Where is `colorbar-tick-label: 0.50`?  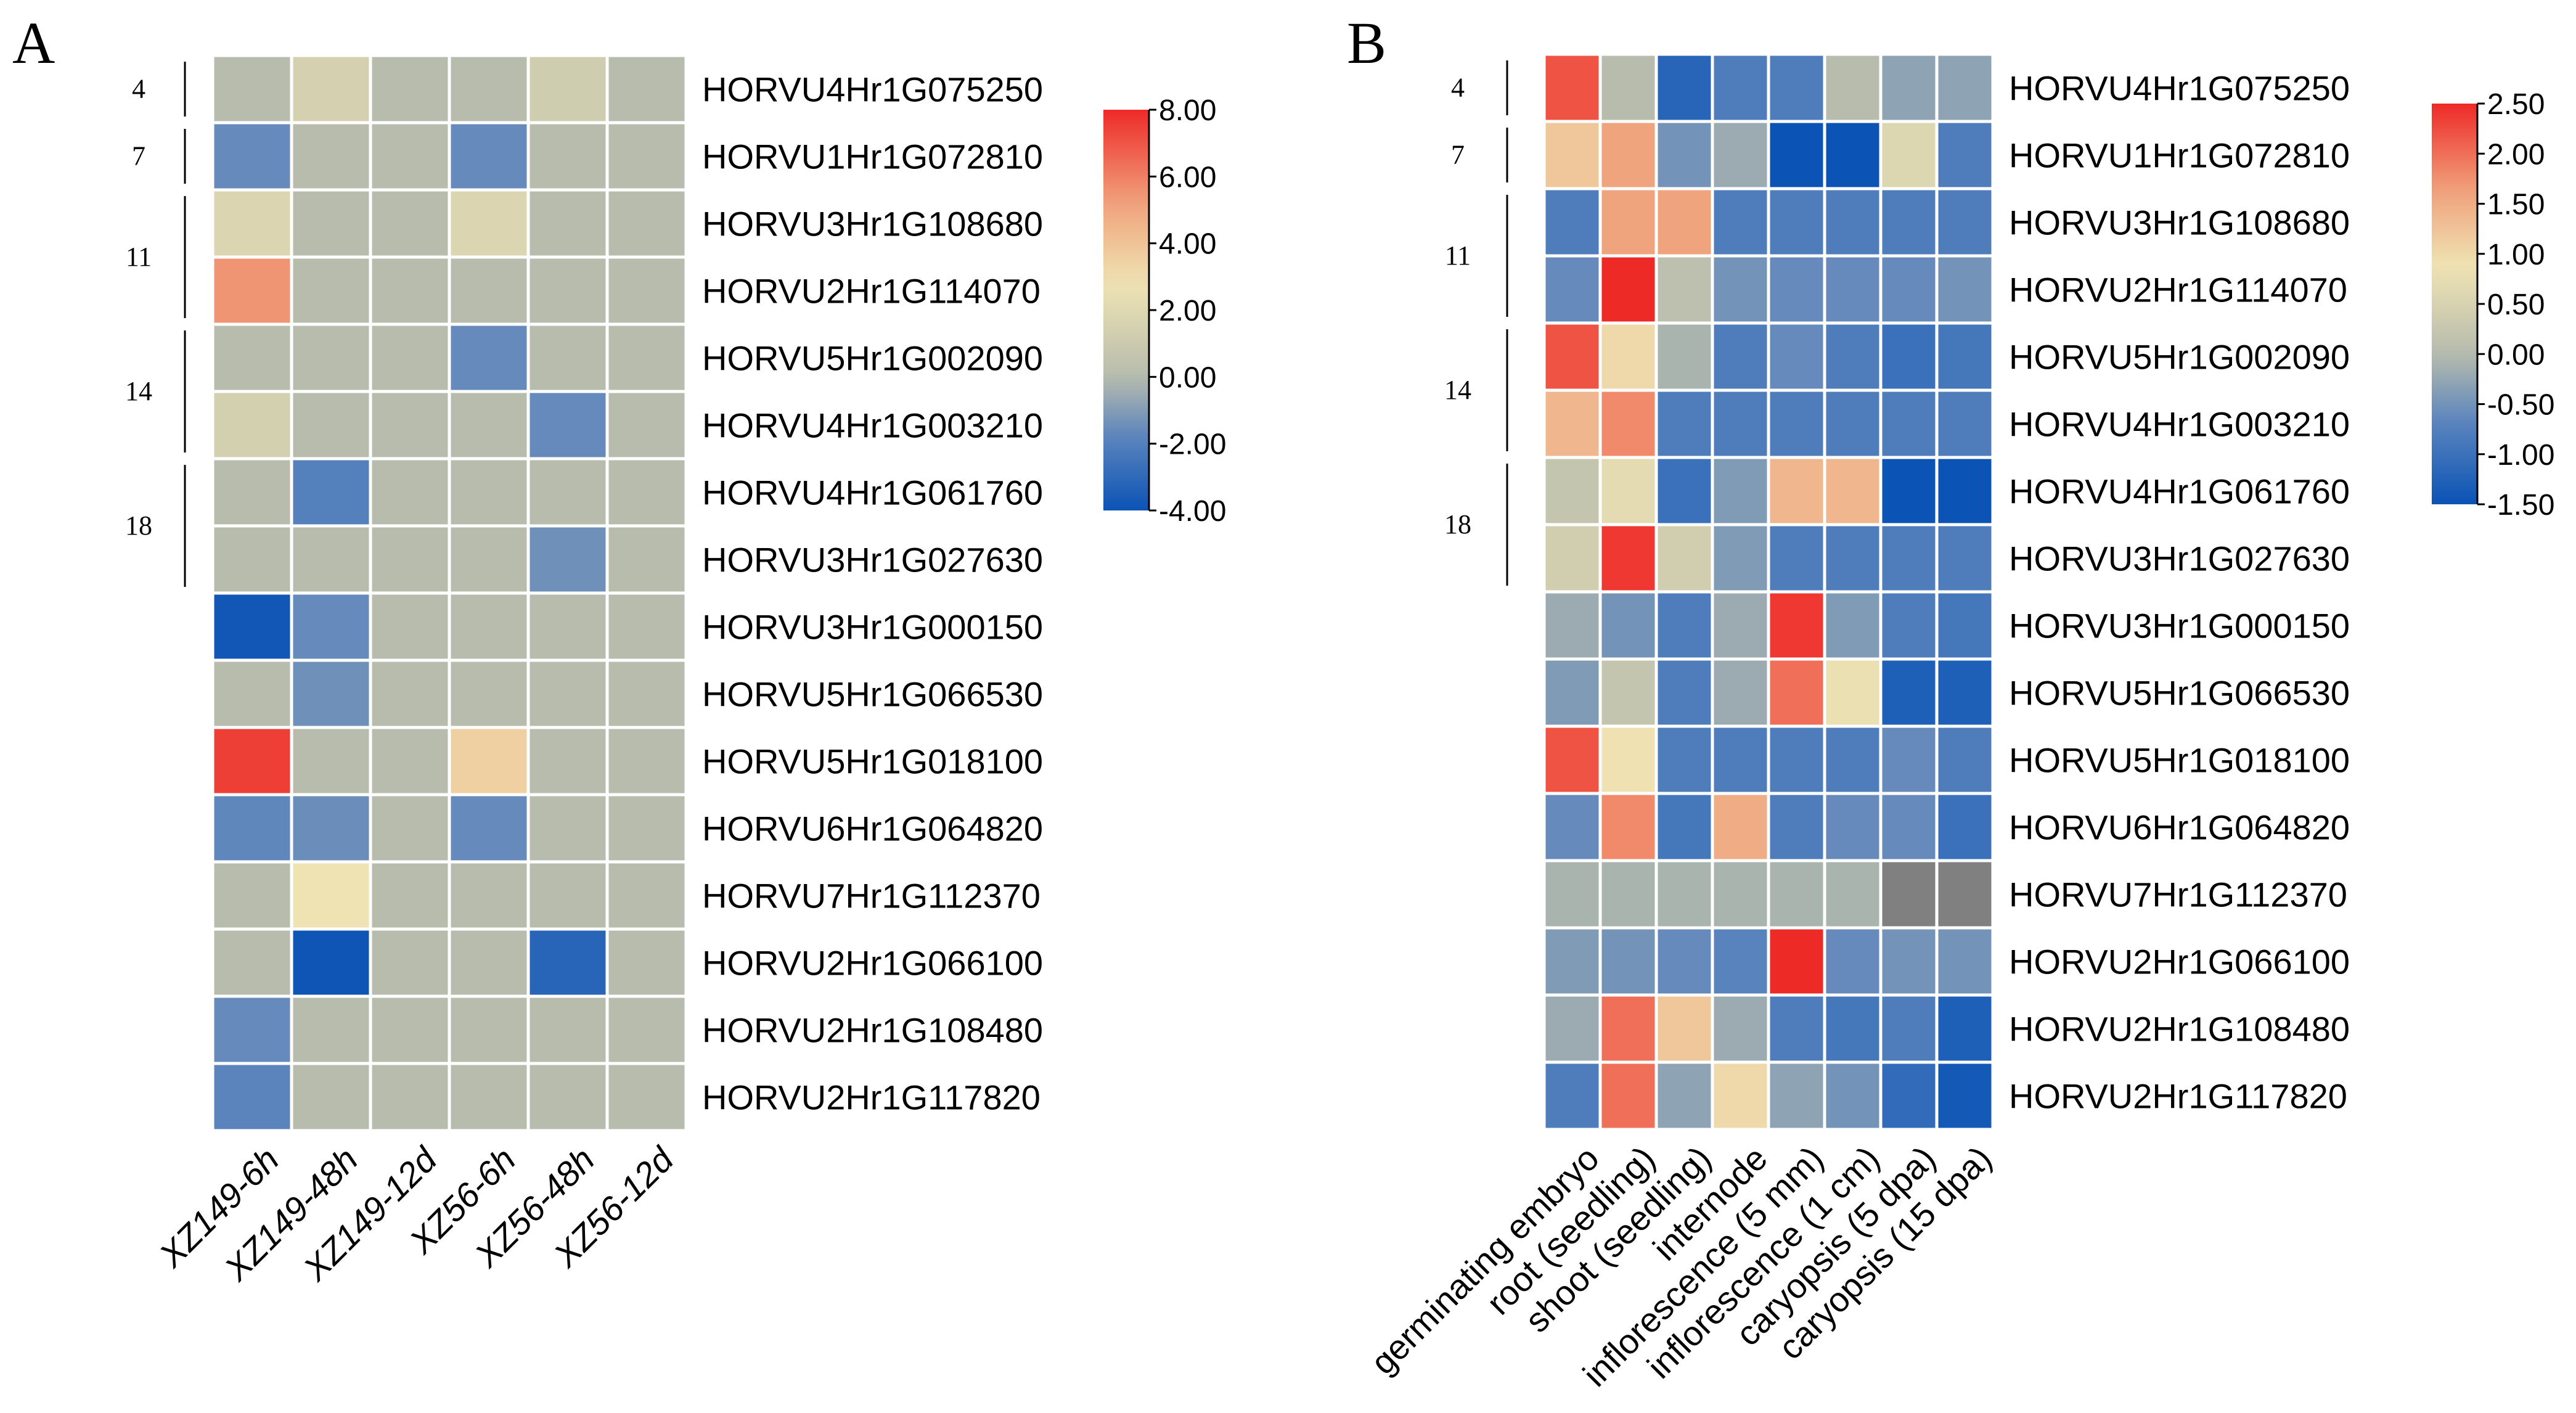 colorbar-tick-label: 0.50 is located at coordinates (2516, 305).